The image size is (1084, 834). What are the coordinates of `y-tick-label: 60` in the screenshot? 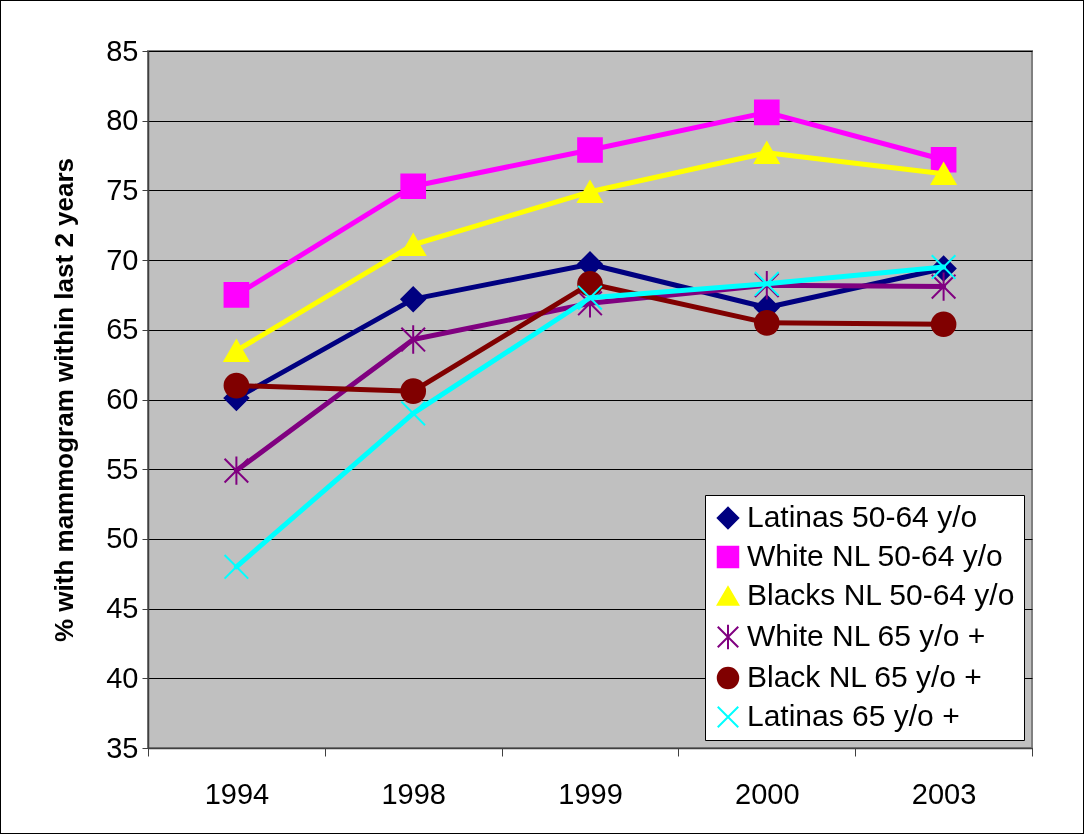 It's located at (122, 399).